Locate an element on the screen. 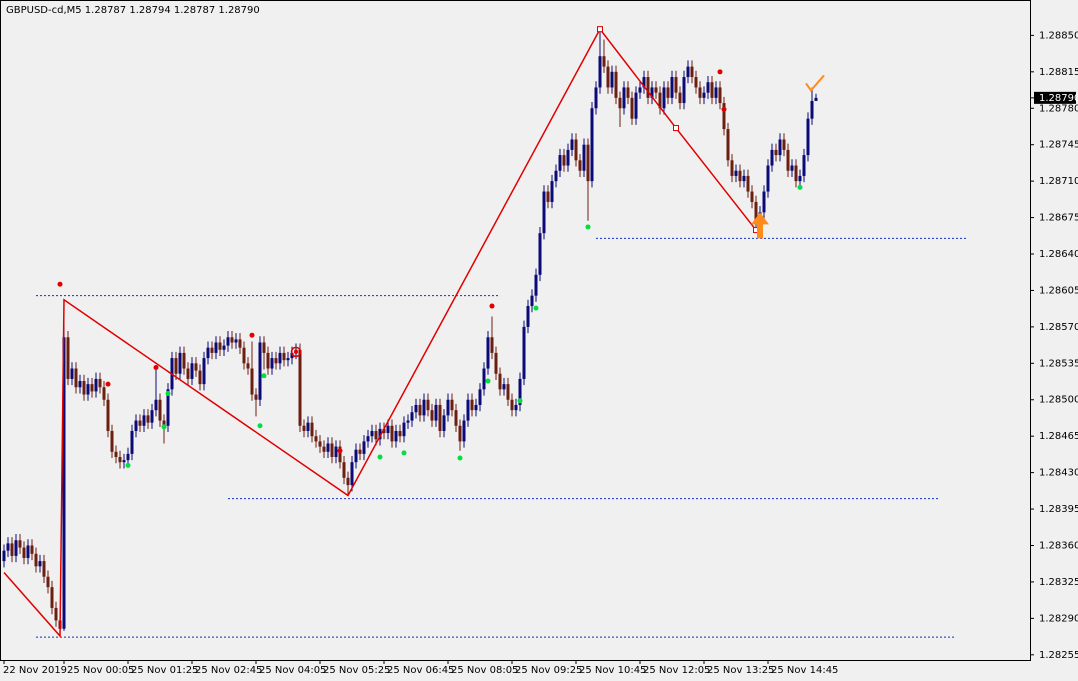  y-tick-label: 1.28465 is located at coordinates (1058, 436).